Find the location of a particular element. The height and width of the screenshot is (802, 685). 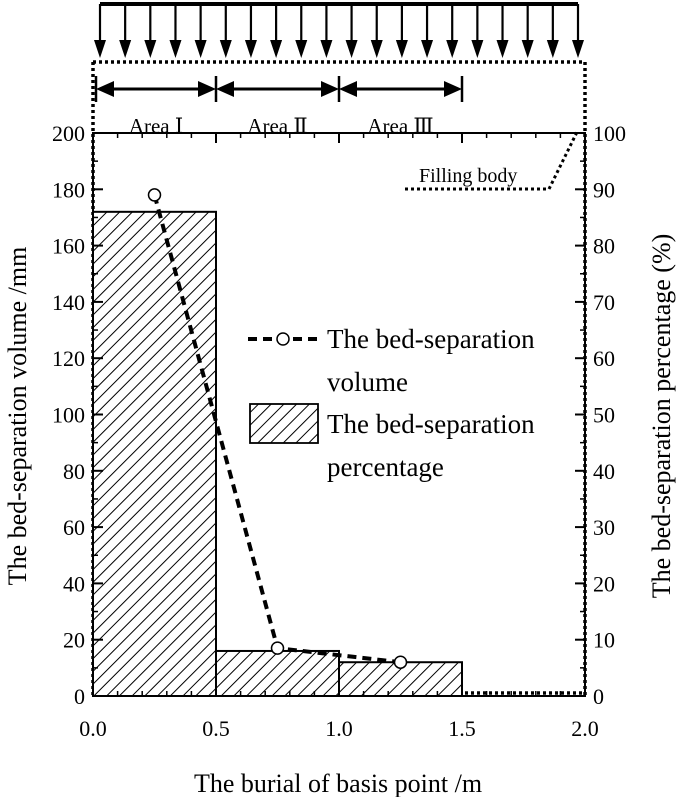

legend-bar-swatch is located at coordinates (284, 423).